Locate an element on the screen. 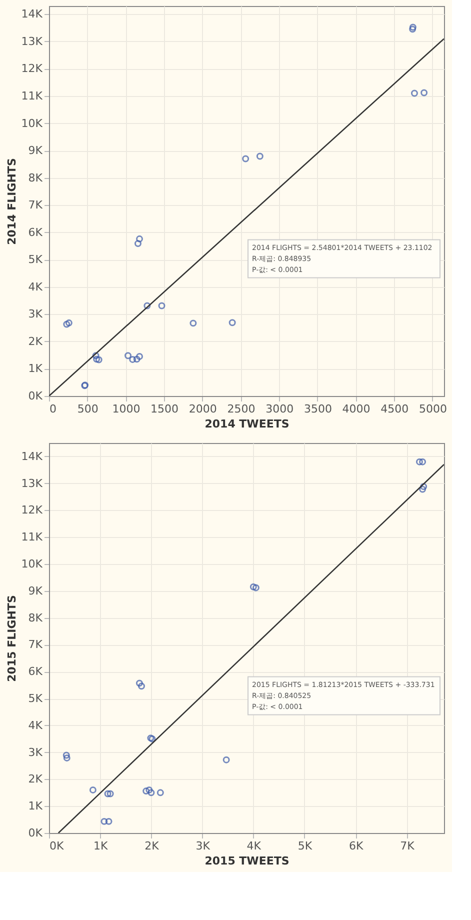  x-tick-label: 4500 is located at coordinates (394, 409).